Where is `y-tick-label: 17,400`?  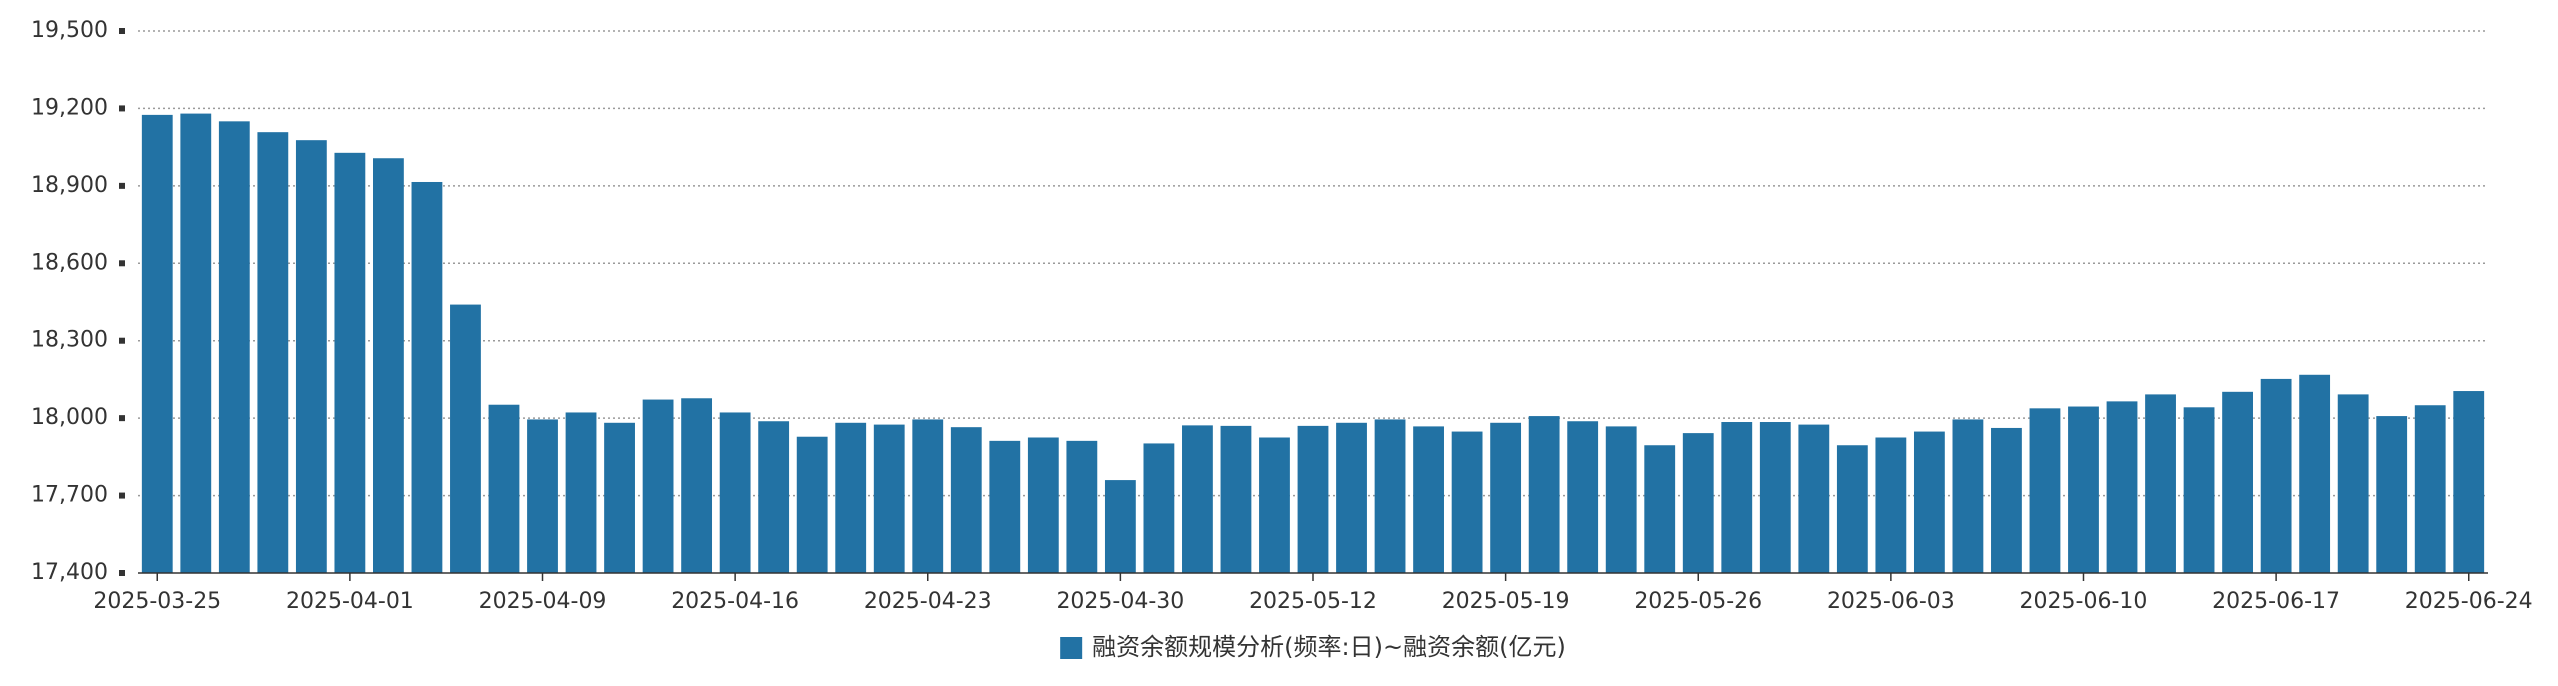
y-tick-label: 17,400 is located at coordinates (69, 572).